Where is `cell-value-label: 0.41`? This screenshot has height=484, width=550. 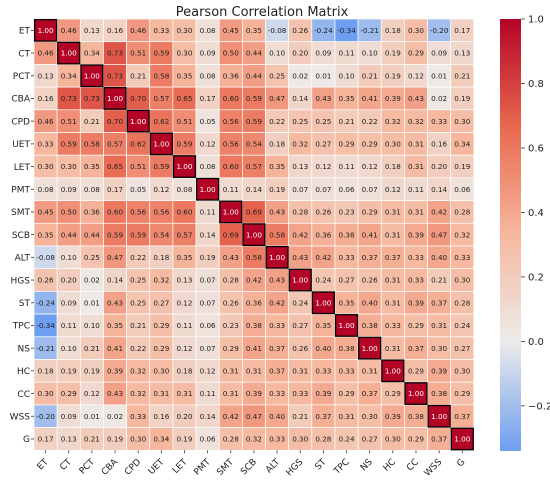 cell-value-label: 0.41 is located at coordinates (370, 98).